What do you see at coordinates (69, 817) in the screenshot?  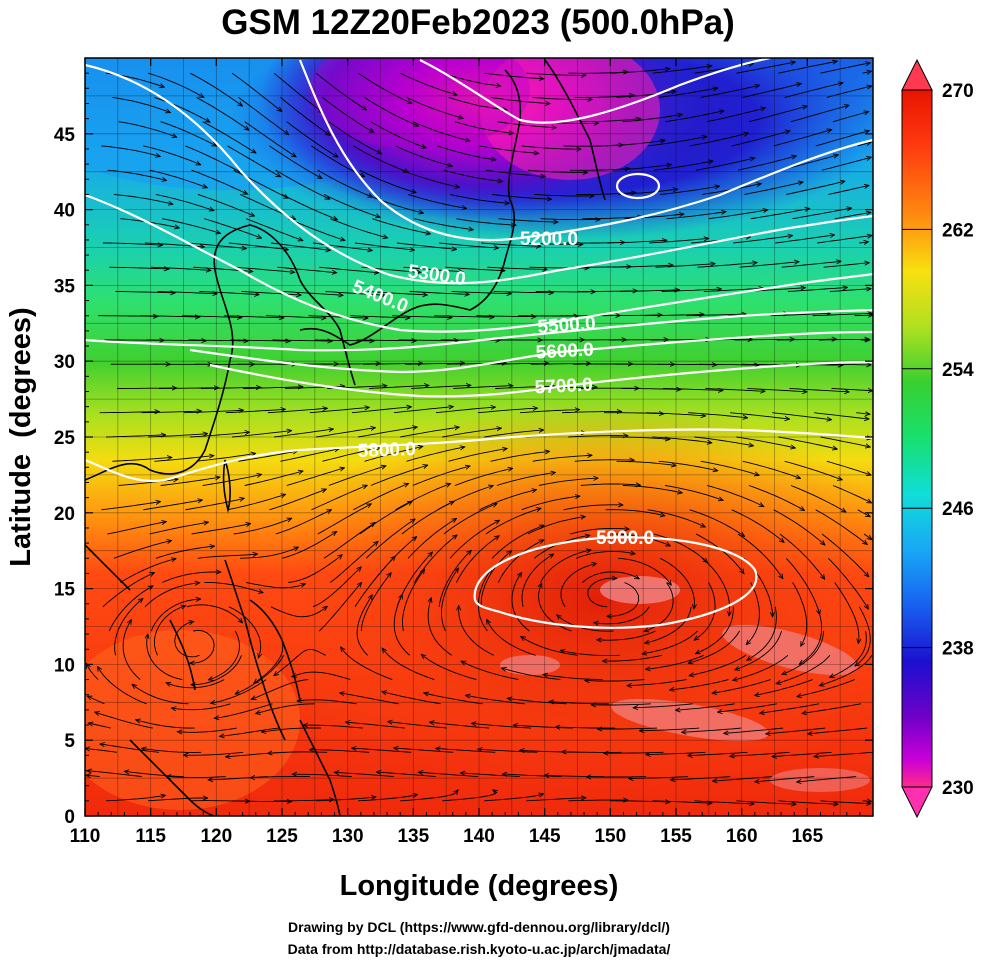 I see `y-tick-label: 0` at bounding box center [69, 817].